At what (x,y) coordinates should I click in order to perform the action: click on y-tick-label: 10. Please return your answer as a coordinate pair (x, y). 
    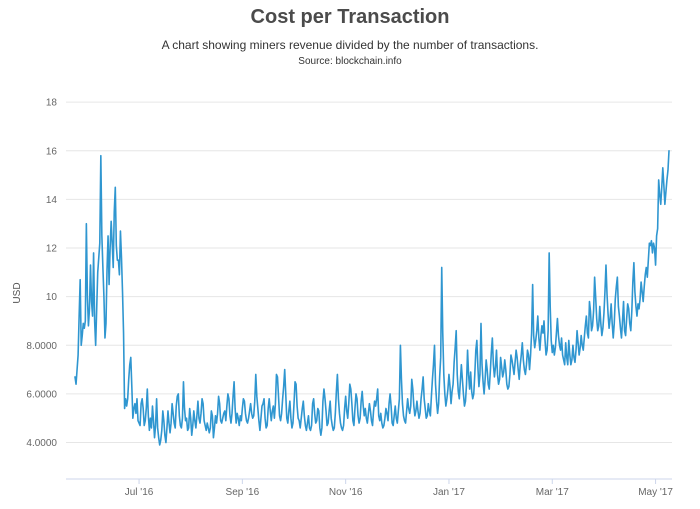
    Looking at the image, I should click on (52, 297).